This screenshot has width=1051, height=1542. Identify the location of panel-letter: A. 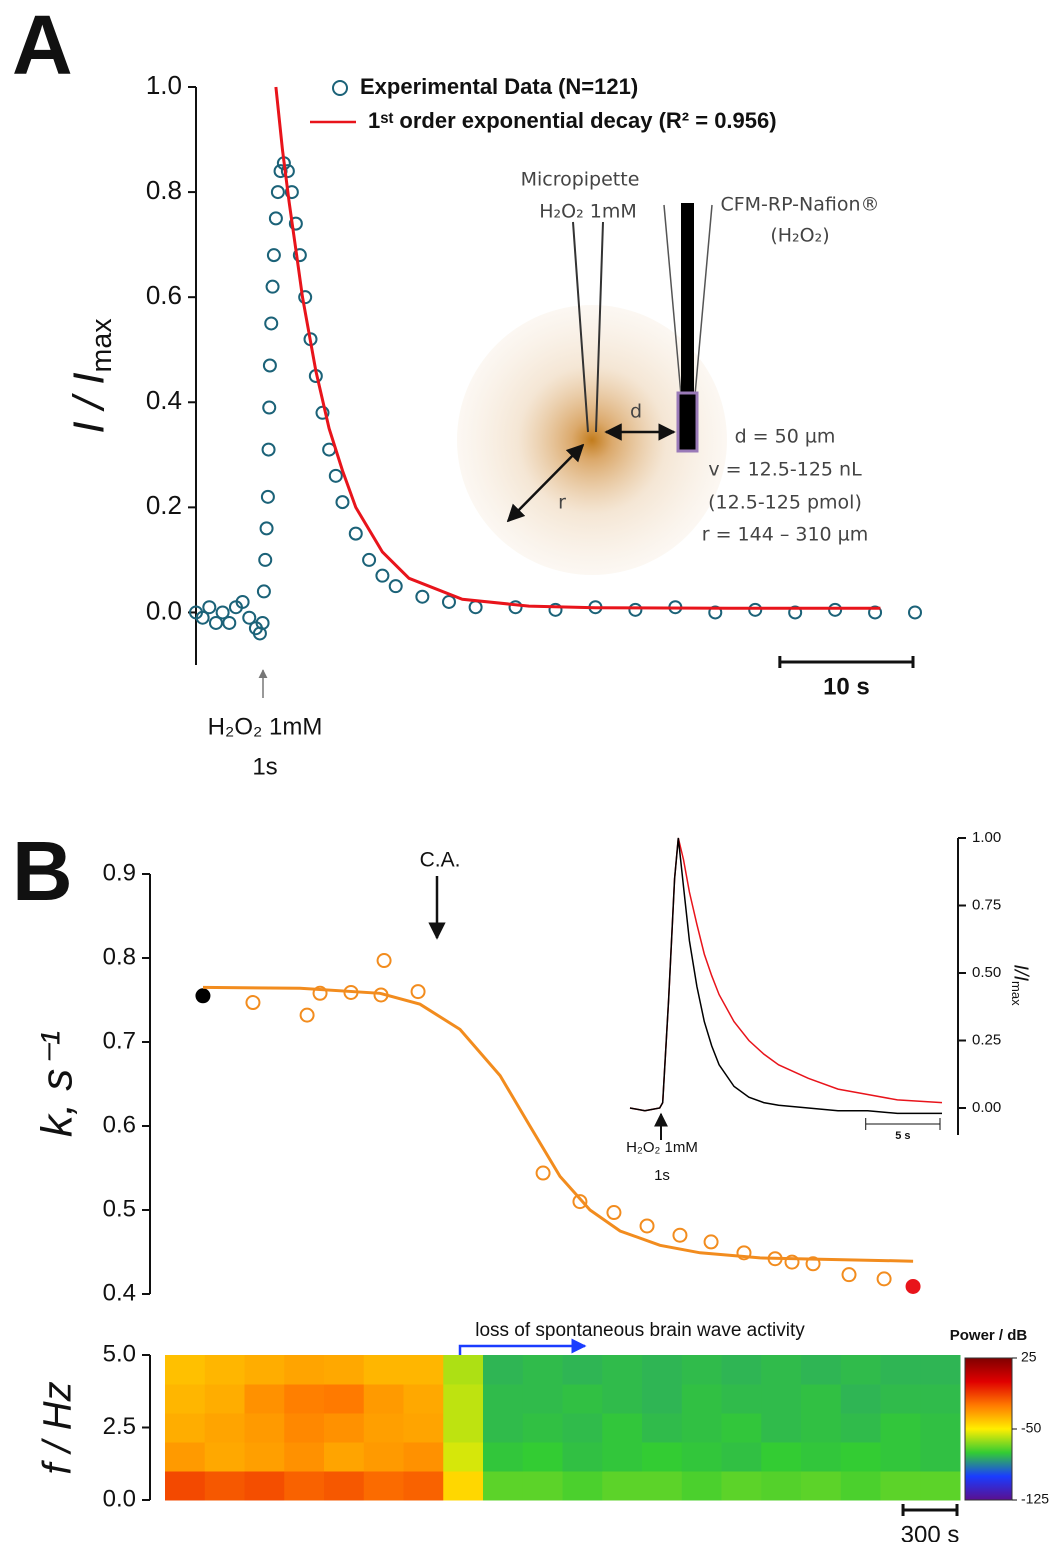
(42, 46).